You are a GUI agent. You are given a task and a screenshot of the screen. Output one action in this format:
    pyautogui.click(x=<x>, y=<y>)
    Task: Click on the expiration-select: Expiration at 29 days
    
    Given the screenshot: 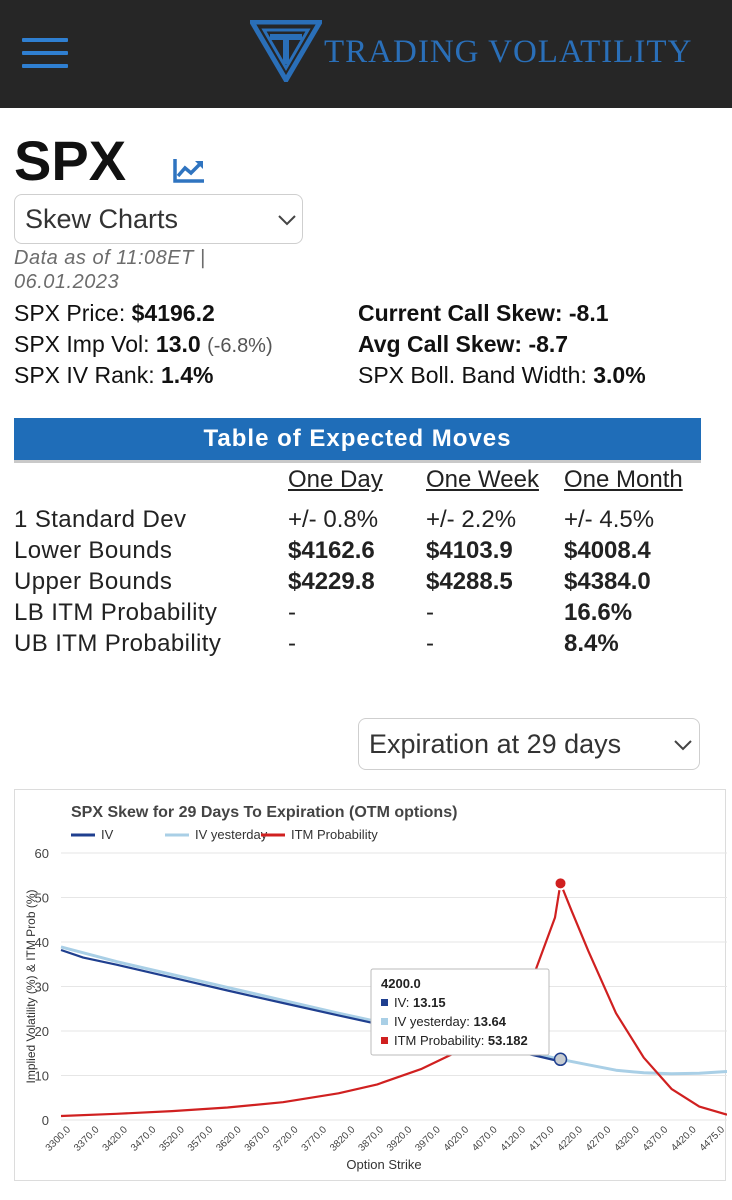 What is the action you would take?
    pyautogui.click(x=529, y=744)
    